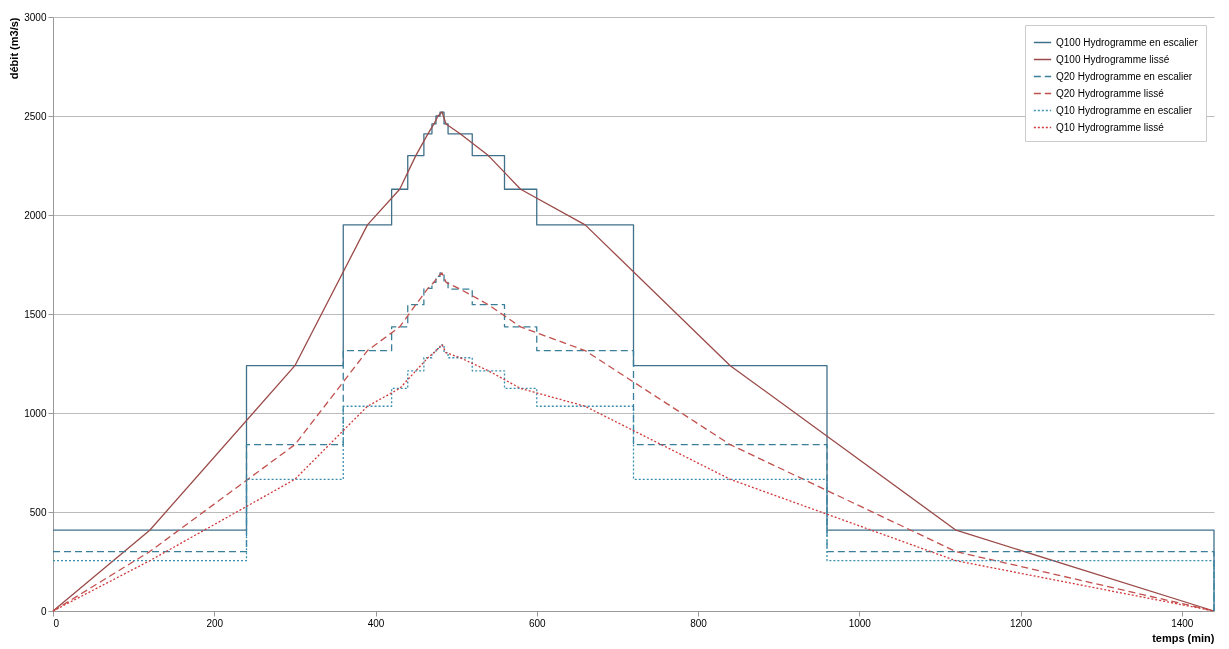  I want to click on y-tick-label: 2000, so click(35, 215).